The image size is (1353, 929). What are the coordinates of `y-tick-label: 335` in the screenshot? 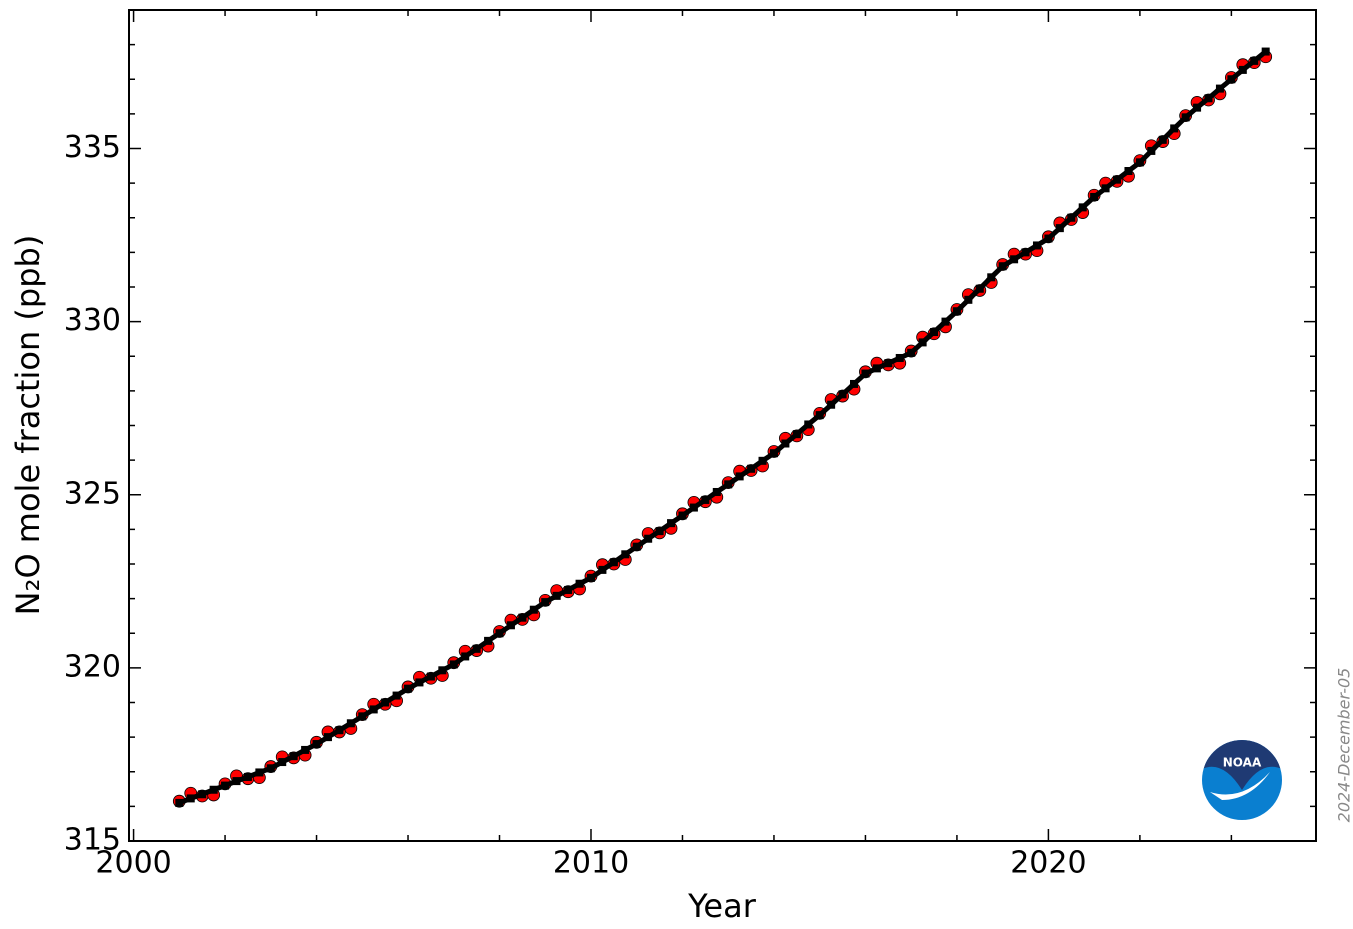 It's located at (92, 147).